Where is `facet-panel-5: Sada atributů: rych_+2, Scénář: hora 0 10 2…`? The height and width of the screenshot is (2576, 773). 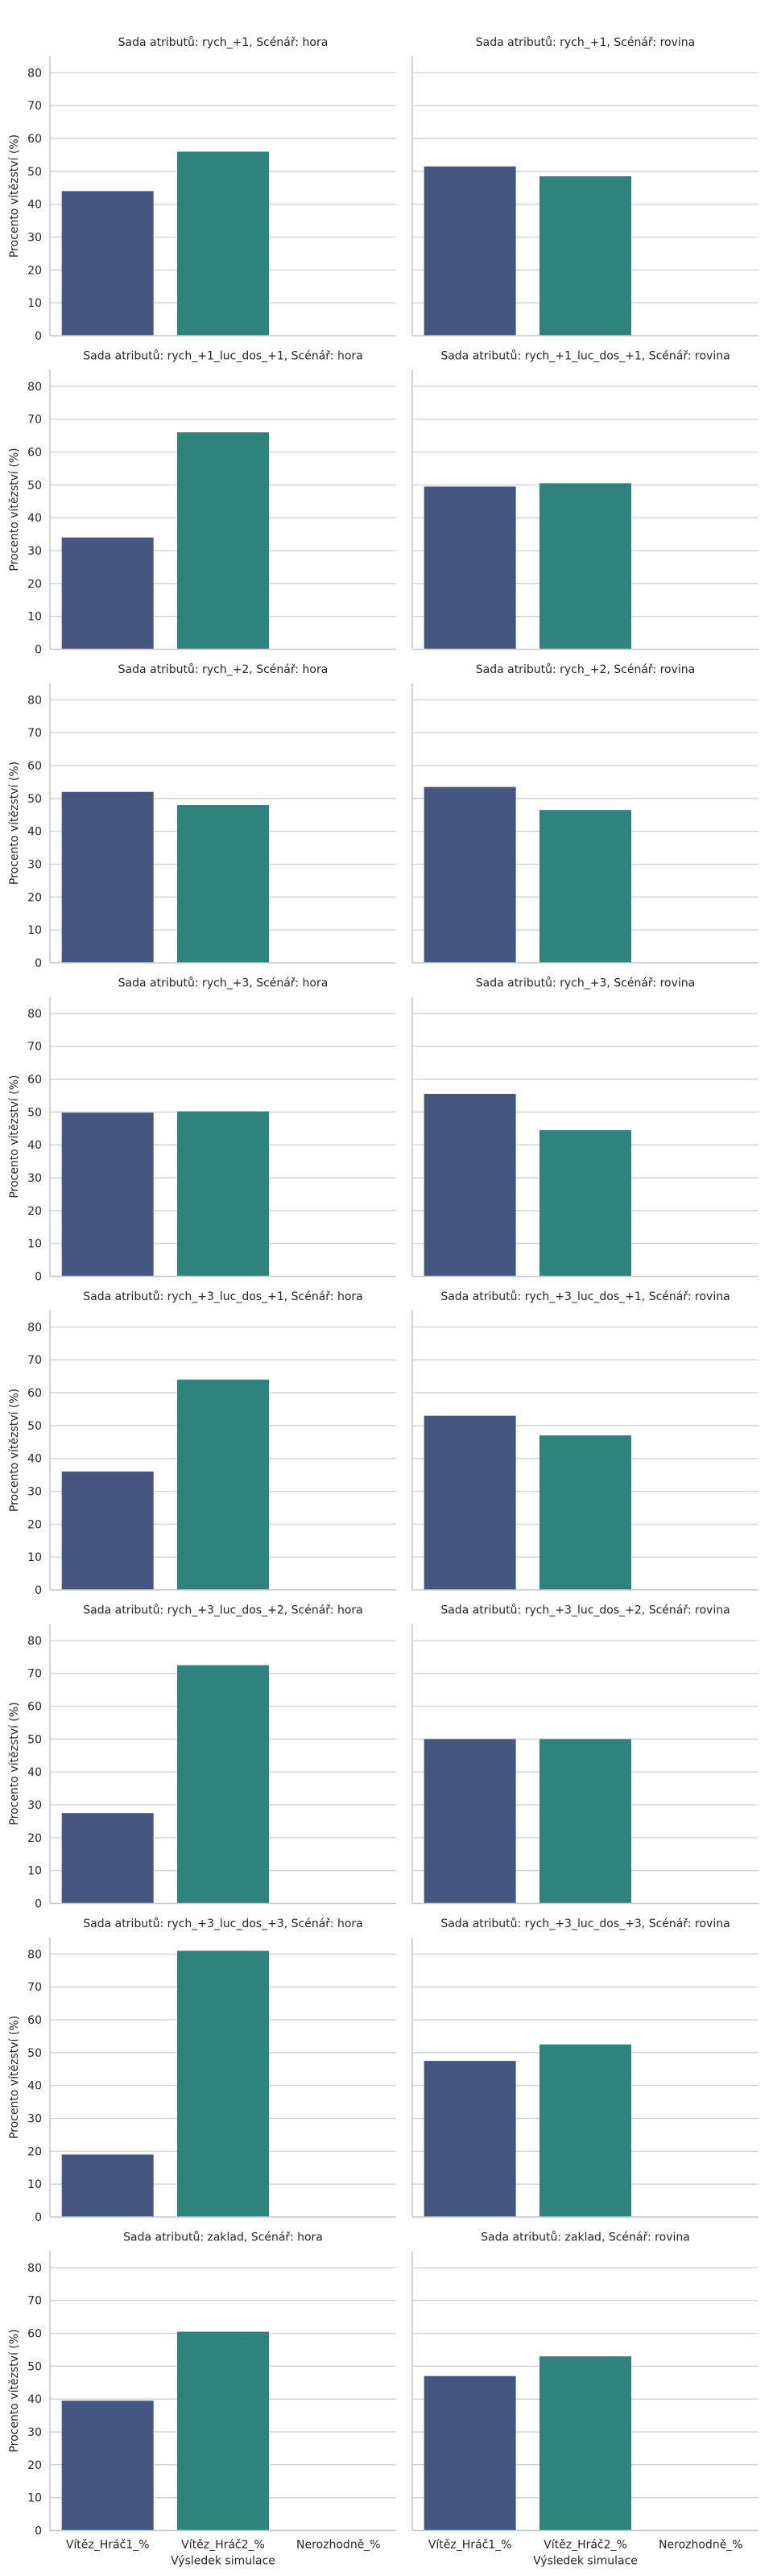
facet-panel-5: Sada atributů: rych_+2, Scénář: hora 0 10 2… is located at coordinates (202, 816).